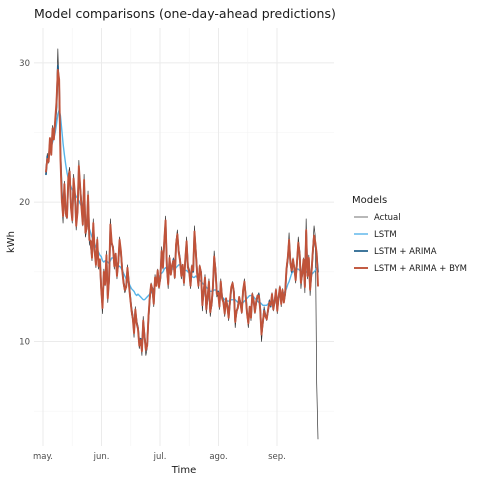 The image size is (480, 484). What do you see at coordinates (420, 269) in the screenshot?
I see `legend-label: LSTM + ARIMA + BYM` at bounding box center [420, 269].